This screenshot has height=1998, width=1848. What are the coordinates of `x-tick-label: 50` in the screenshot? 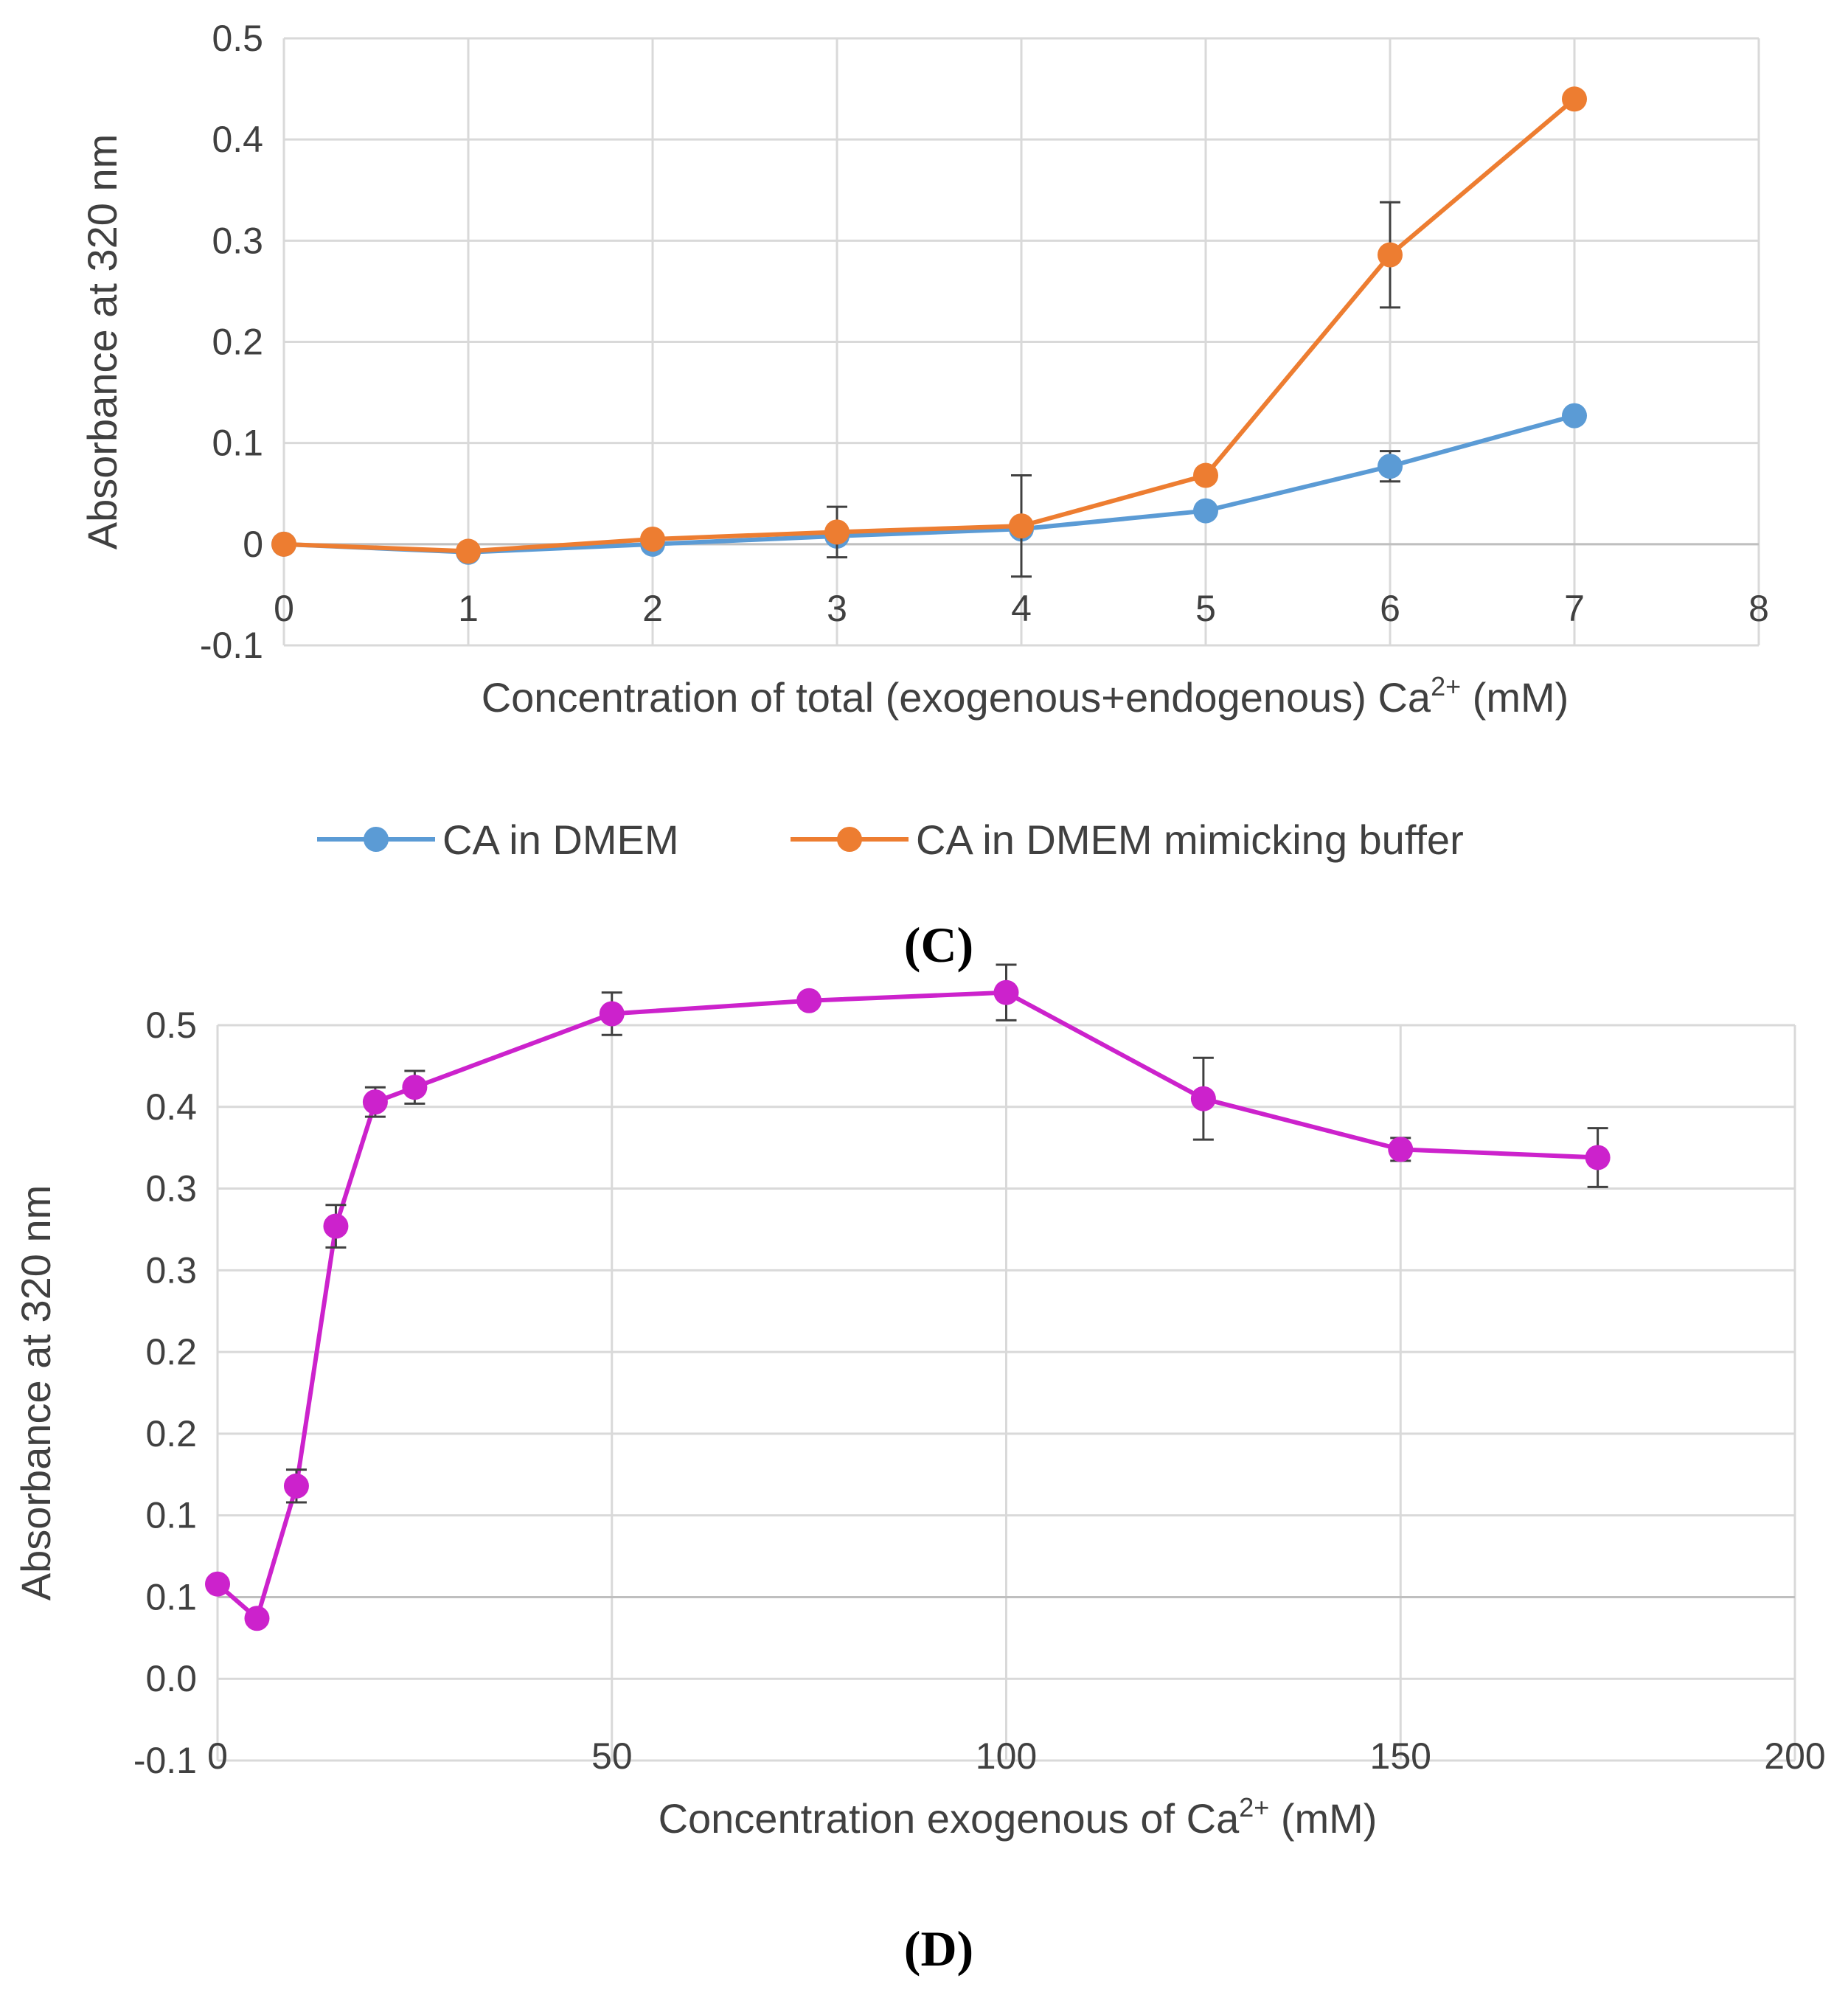 It's located at (612, 1756).